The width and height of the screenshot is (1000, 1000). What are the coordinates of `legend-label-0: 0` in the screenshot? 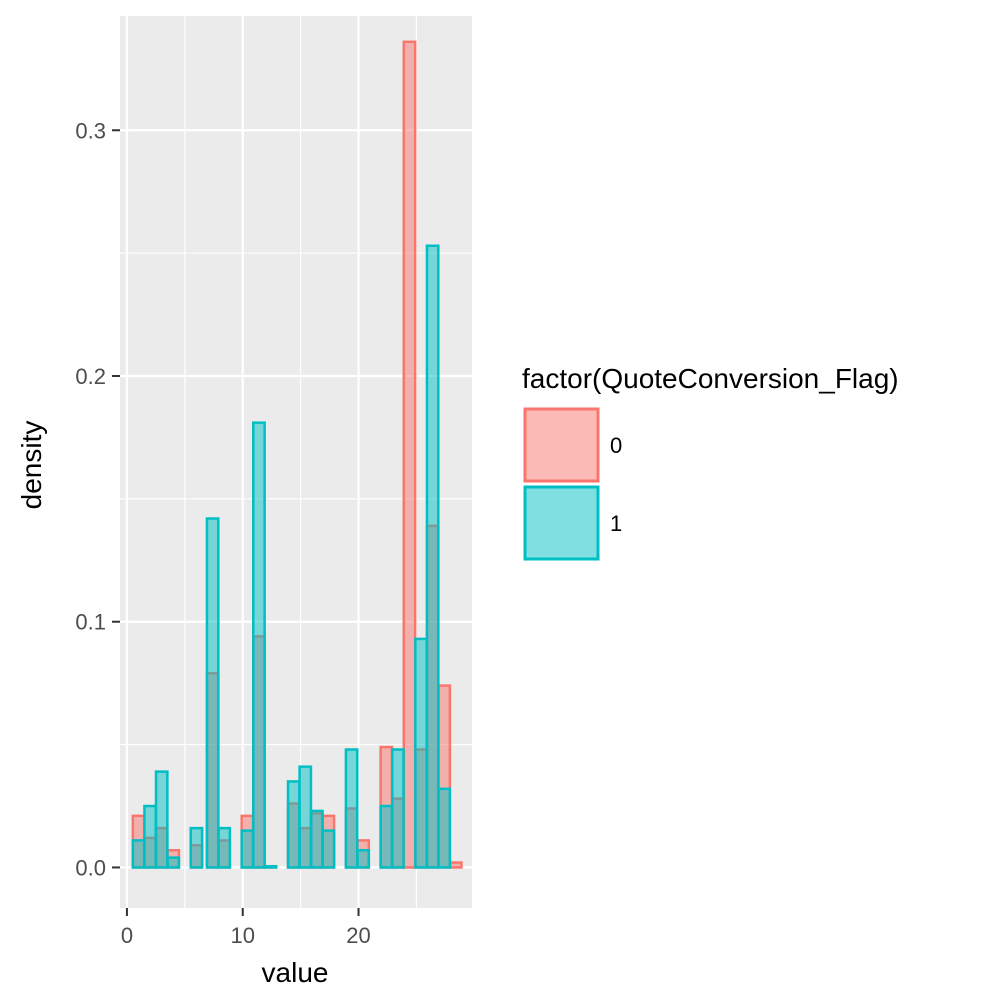 It's located at (616, 445).